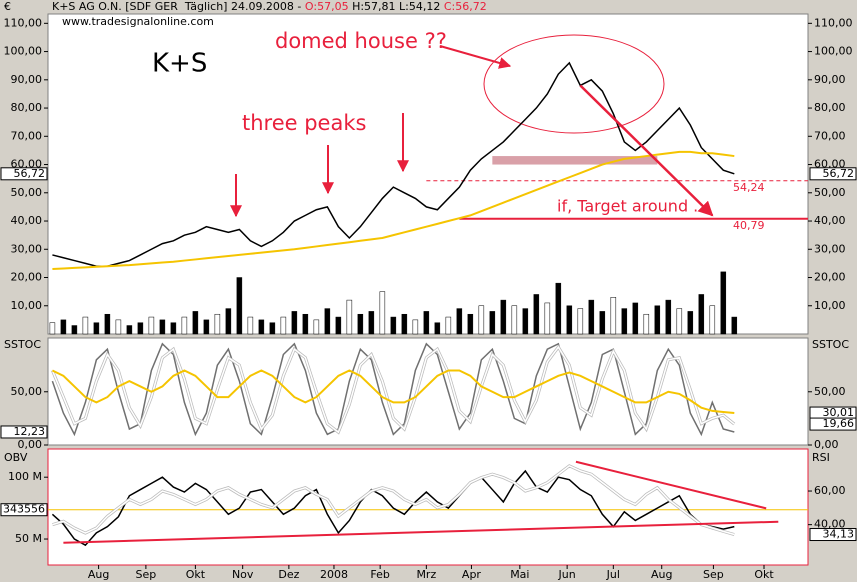 The width and height of the screenshot is (857, 582). I want to click on value-tag: 19,66, so click(839, 423).